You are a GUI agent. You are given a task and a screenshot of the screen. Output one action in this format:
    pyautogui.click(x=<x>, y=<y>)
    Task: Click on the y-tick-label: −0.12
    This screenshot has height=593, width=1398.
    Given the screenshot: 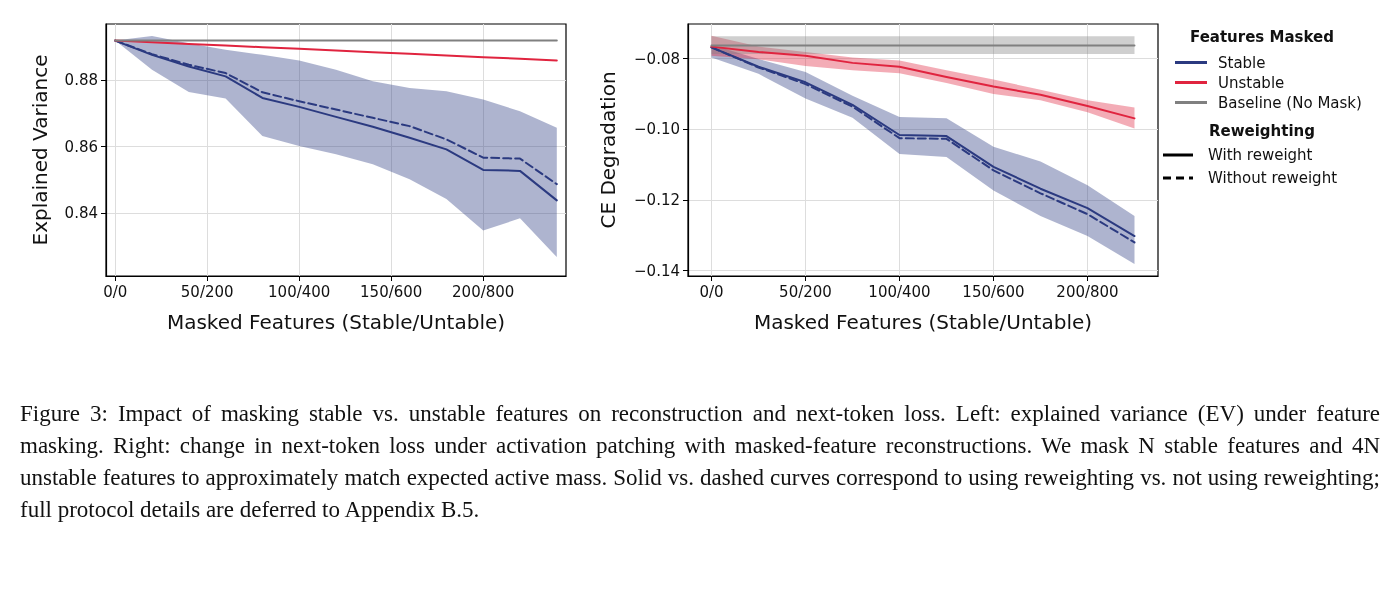 What is the action you would take?
    pyautogui.click(x=657, y=200)
    